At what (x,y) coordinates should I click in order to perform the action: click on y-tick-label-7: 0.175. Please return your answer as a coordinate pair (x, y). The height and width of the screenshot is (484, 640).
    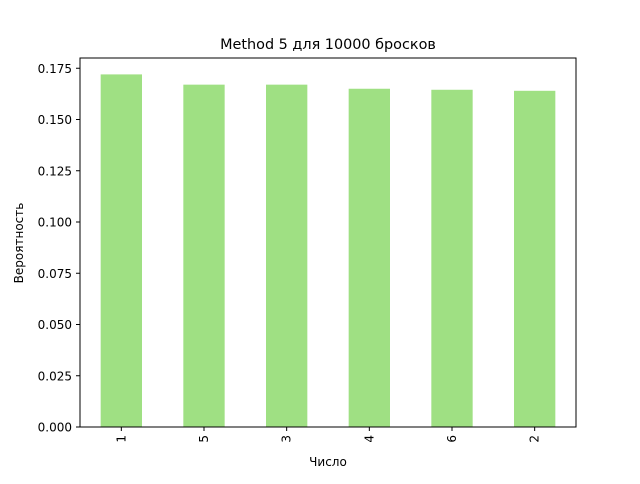
    Looking at the image, I should click on (55, 69).